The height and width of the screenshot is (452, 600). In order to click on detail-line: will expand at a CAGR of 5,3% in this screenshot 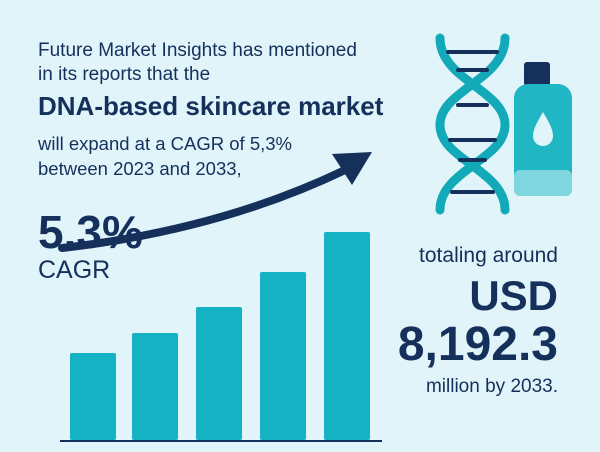, I will do `click(164, 143)`.